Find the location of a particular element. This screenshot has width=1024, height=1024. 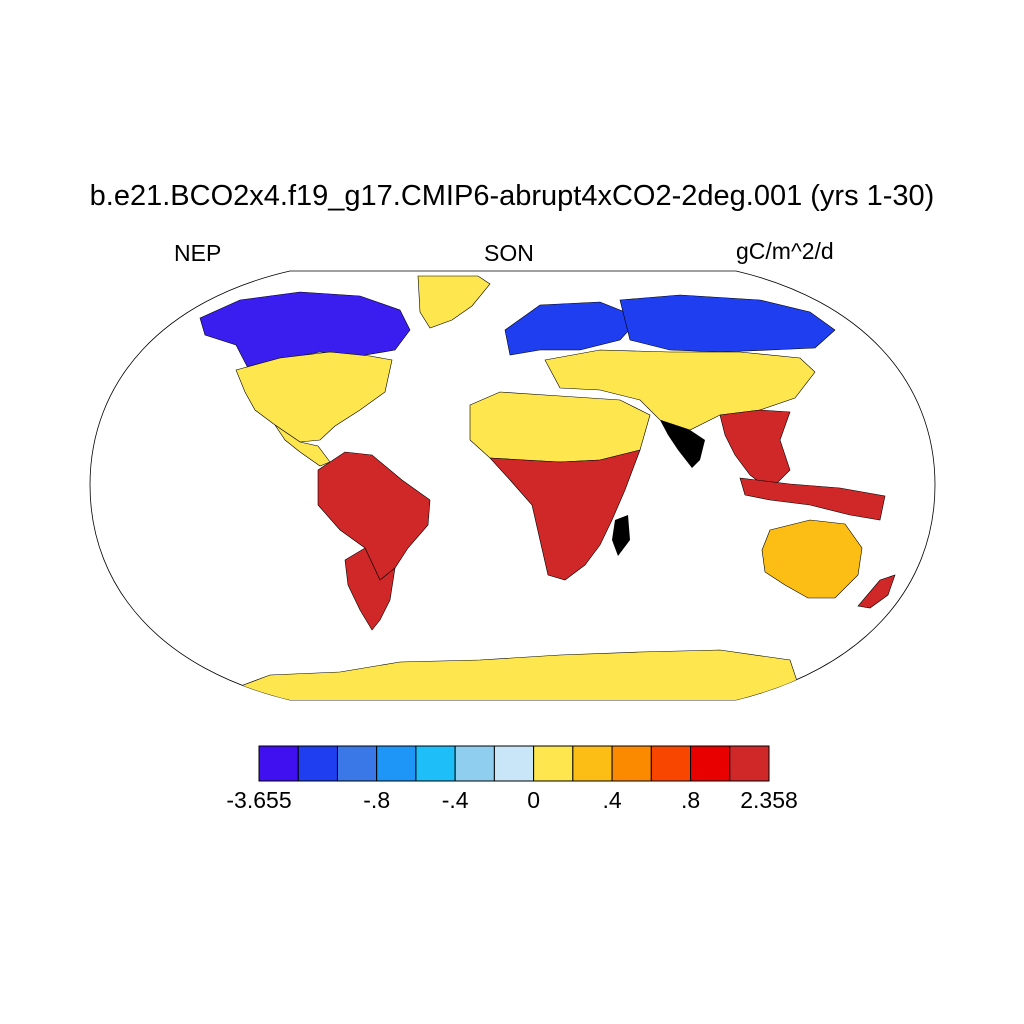

region-africa-sahel is located at coordinates (560, 427).